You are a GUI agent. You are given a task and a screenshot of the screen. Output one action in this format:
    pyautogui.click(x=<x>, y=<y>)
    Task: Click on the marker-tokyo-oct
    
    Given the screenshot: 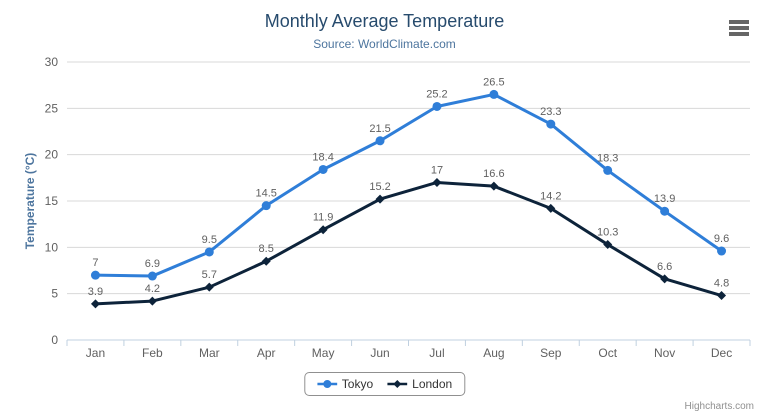 What is the action you would take?
    pyautogui.click(x=608, y=170)
    